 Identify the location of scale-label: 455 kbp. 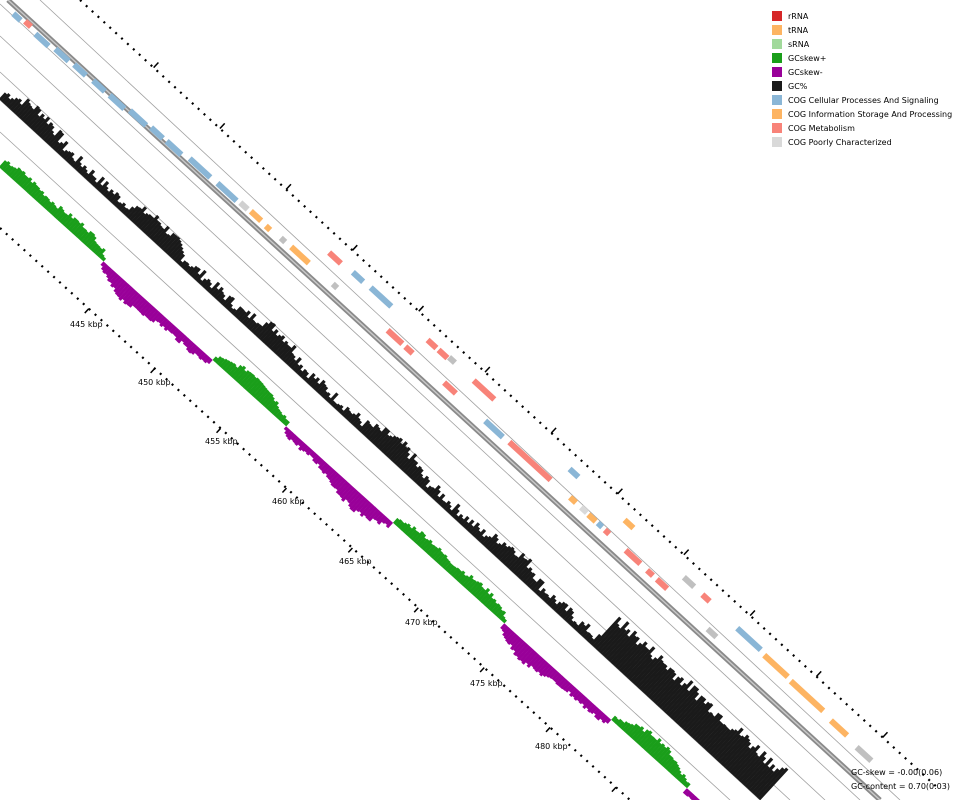
(221, 441).